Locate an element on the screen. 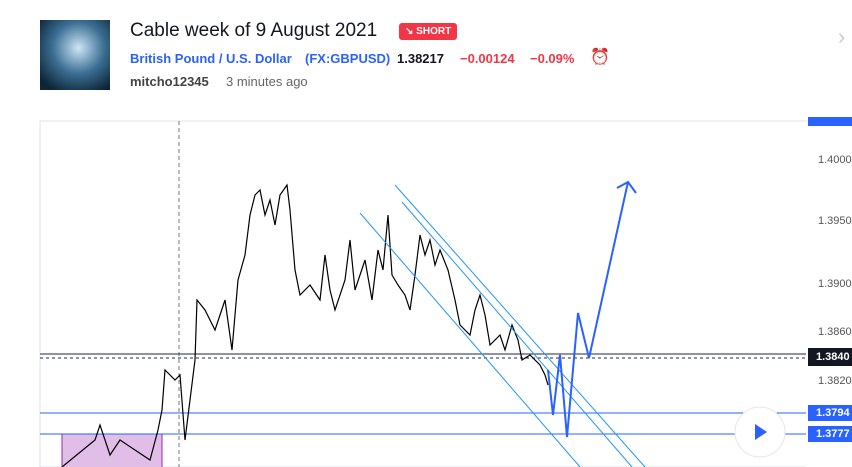 Image resolution: width=852 pixels, height=467 pixels. author: mitcho12345 is located at coordinates (169, 81).